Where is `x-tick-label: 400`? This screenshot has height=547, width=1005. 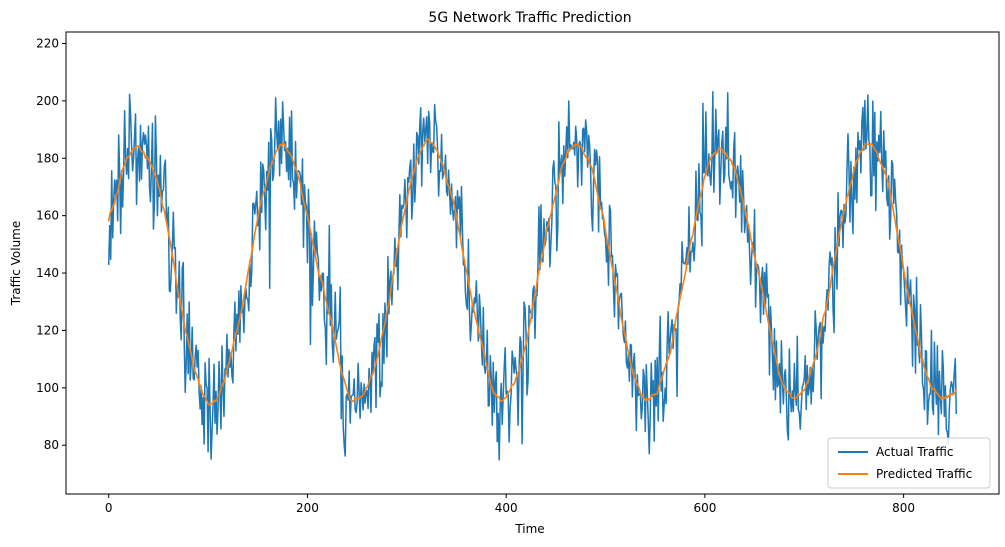
x-tick-label: 400 is located at coordinates (506, 508).